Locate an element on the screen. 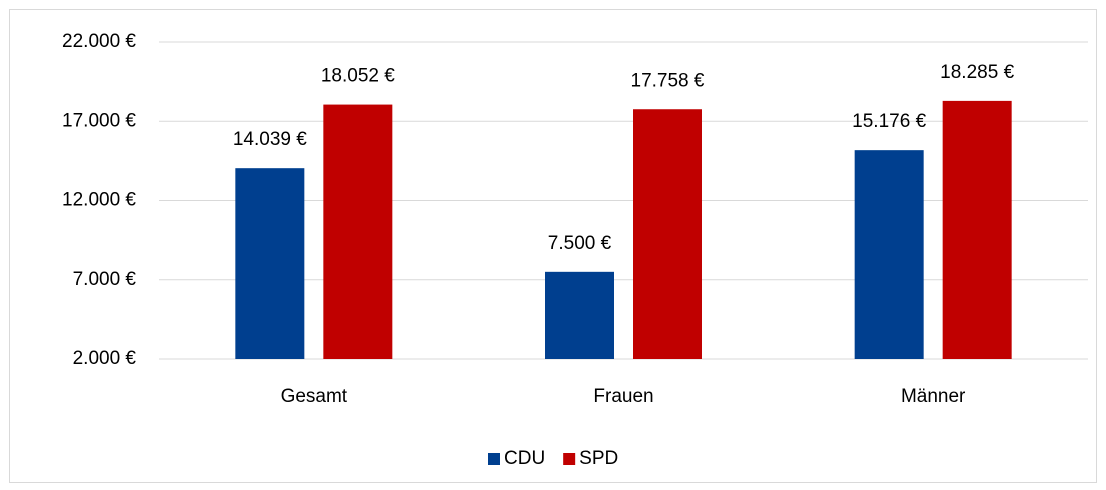 Image resolution: width=1106 pixels, height=490 pixels. y-tick-label: 7.000 € is located at coordinates (105, 279).